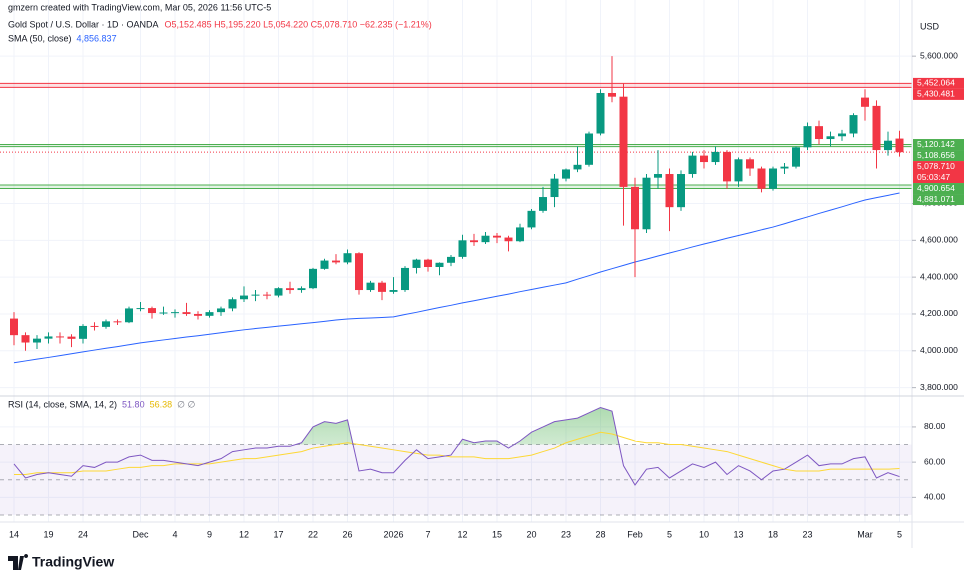  Describe the element at coordinates (935, 426) in the screenshot. I see `rsi-tick-label: 80.00` at that location.